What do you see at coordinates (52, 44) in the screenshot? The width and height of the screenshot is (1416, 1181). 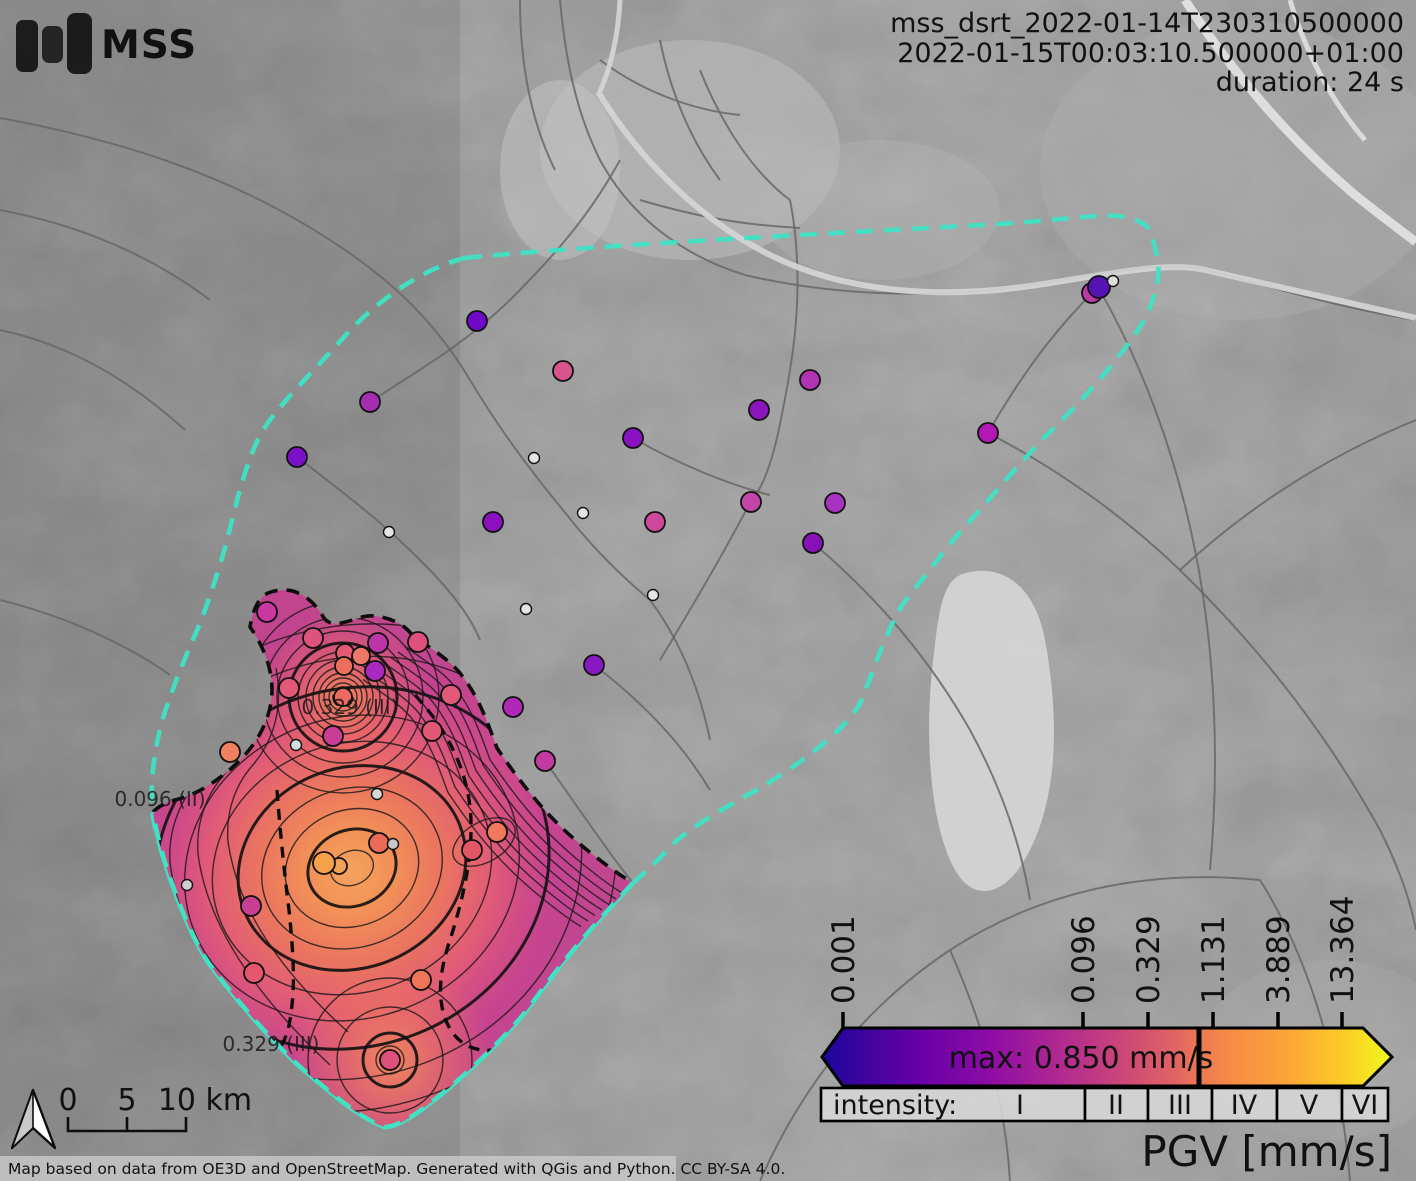 I see `logo-bar-icon` at bounding box center [52, 44].